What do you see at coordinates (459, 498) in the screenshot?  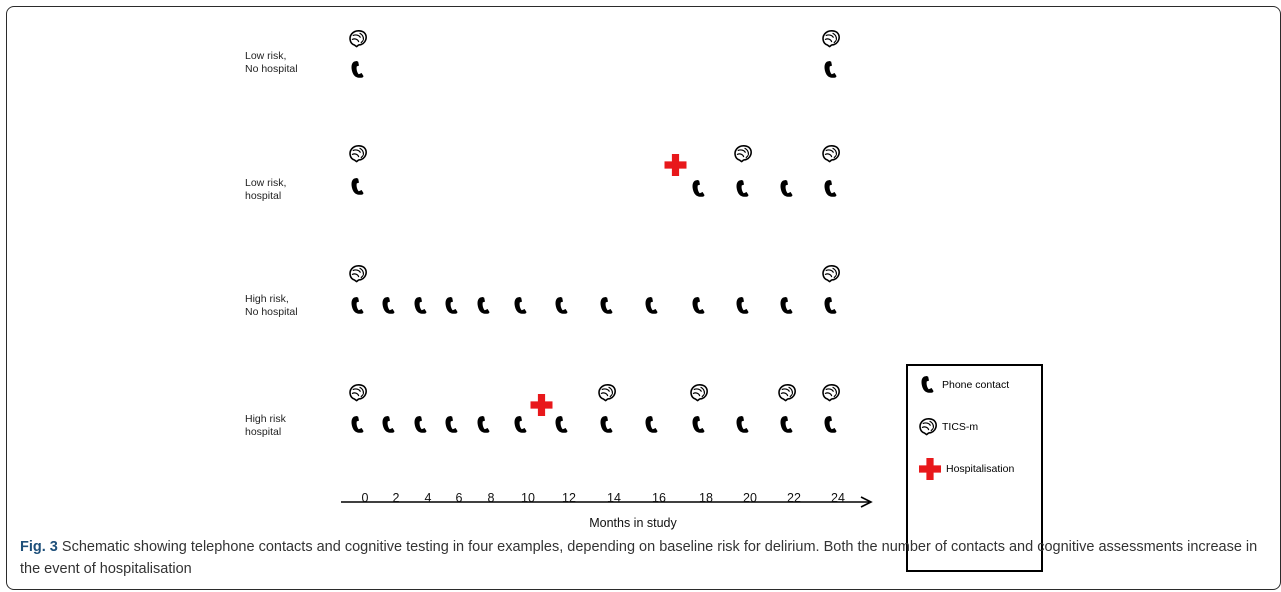 I see `axis-tick-label: 6` at bounding box center [459, 498].